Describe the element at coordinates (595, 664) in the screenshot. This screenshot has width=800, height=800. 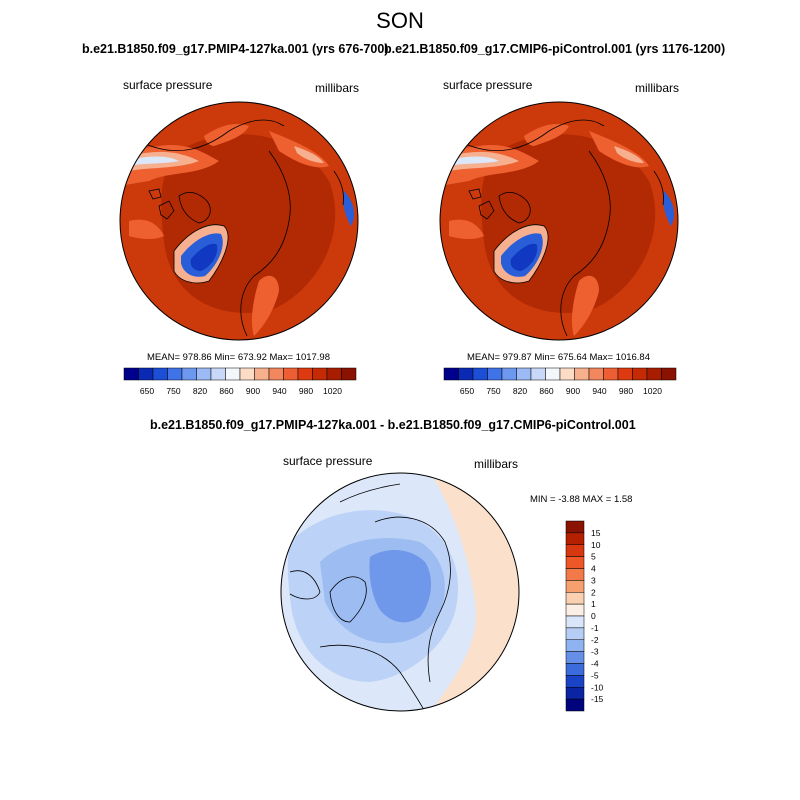
I see `colorbar-tick-label: -4` at that location.